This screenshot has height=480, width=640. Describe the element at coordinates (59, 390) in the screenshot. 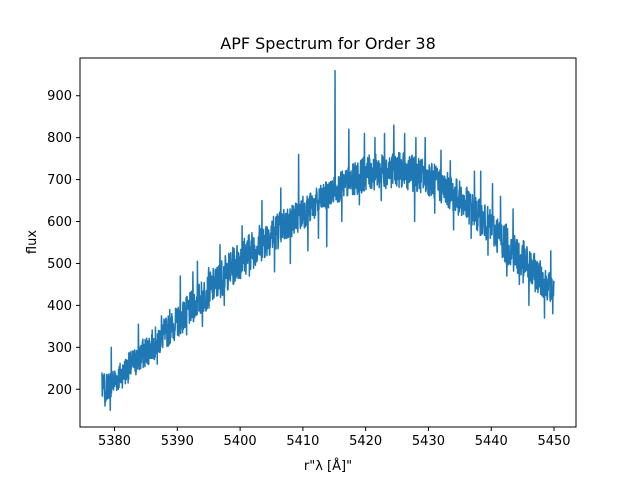

I see `y-tick-label: 200` at that location.